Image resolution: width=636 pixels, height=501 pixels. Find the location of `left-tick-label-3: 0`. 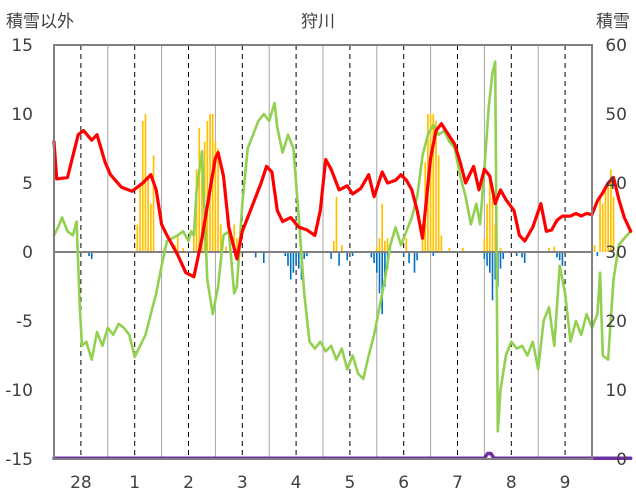

left-tick-label-3: 0 is located at coordinates (27, 253).